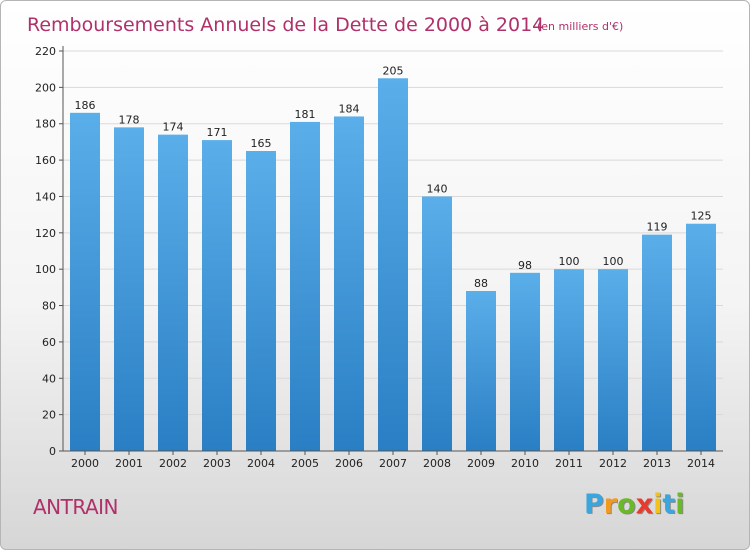  Describe the element at coordinates (261, 463) in the screenshot. I see `x-tick-label-2004: 2004` at that location.